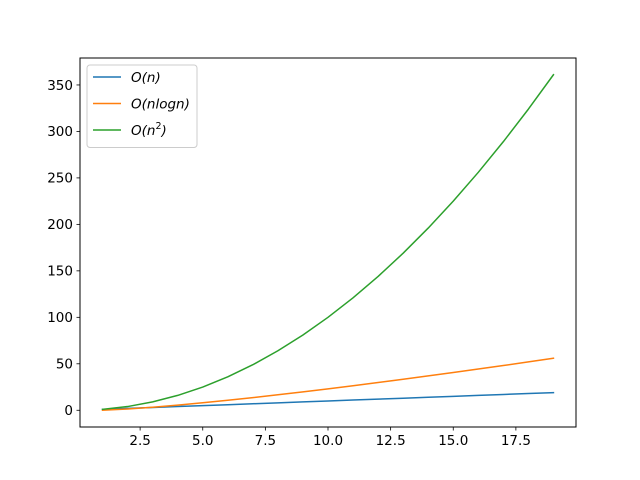  What do you see at coordinates (60, 86) in the screenshot?
I see `y-tick-label: 350` at bounding box center [60, 86].